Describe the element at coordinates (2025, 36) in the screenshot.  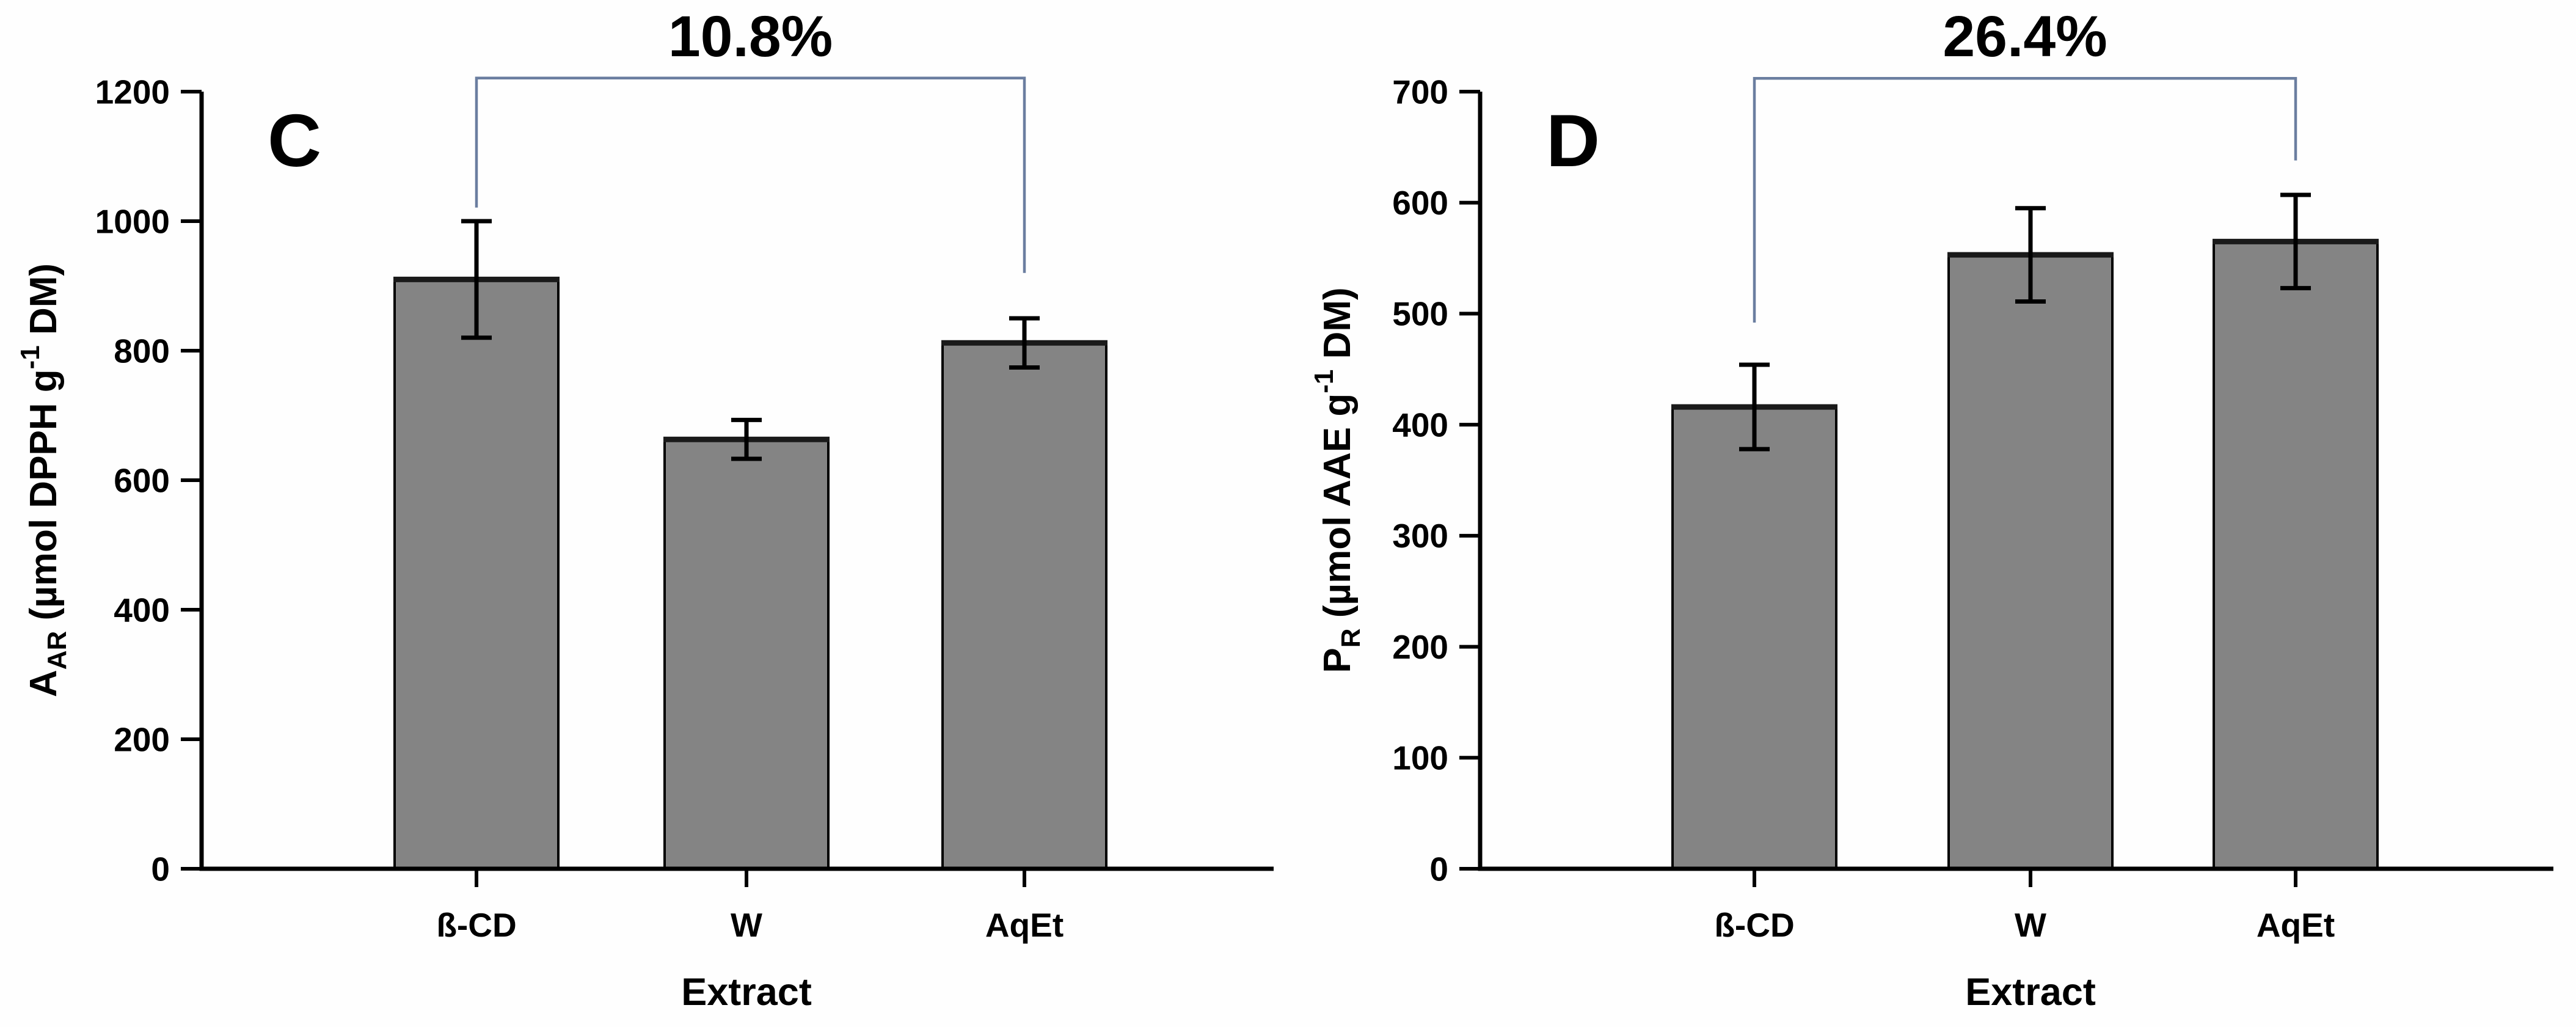
I see `percent-difference-label: 26.4%` at that location.